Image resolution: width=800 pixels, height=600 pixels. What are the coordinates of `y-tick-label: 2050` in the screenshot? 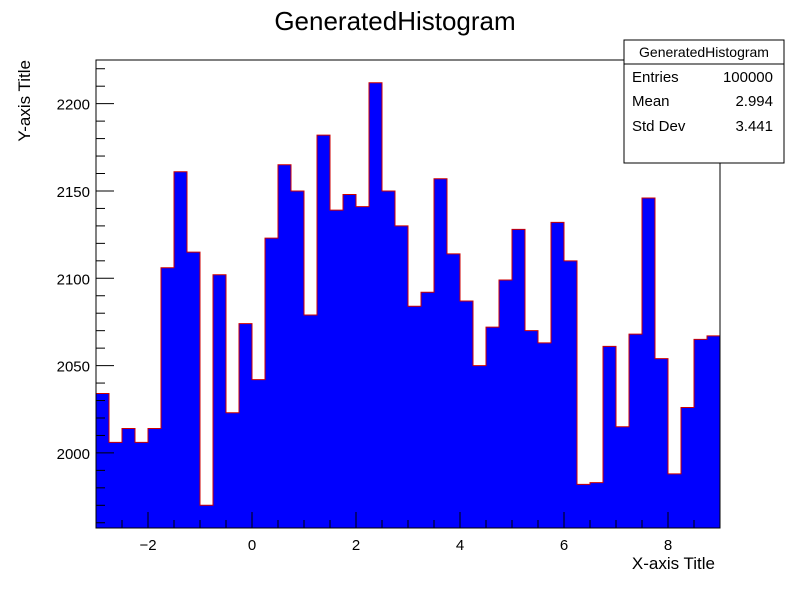 It's located at (73, 367).